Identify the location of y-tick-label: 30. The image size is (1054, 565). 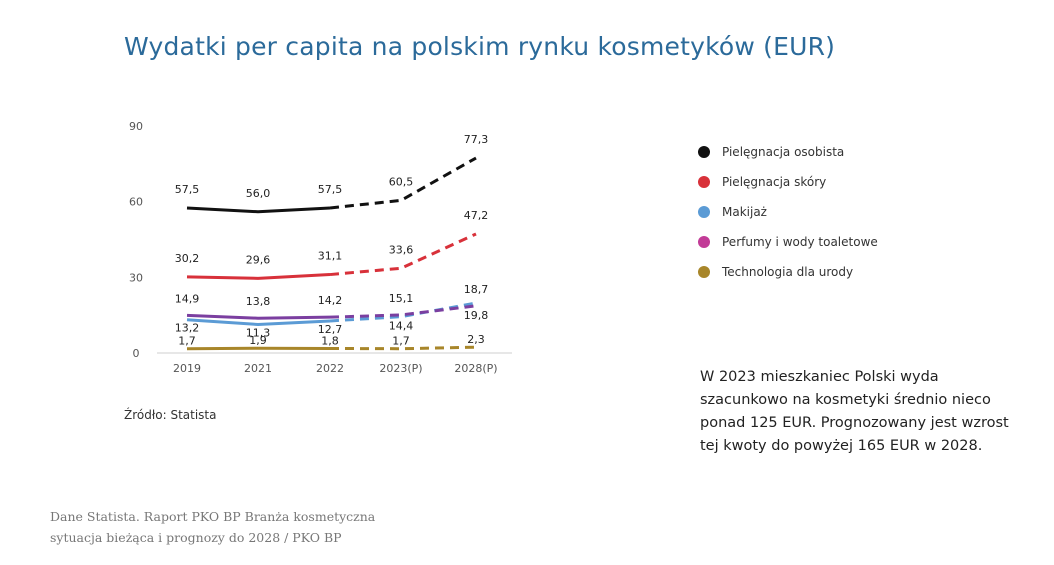
(136, 277).